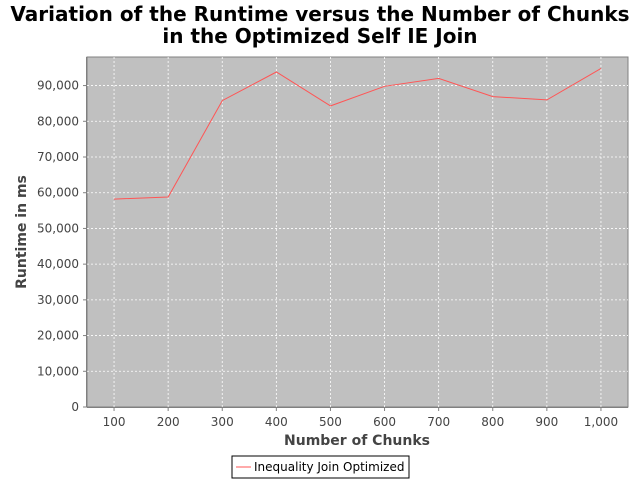 The height and width of the screenshot is (480, 640). I want to click on x-tick-label: 1,000, so click(601, 422).